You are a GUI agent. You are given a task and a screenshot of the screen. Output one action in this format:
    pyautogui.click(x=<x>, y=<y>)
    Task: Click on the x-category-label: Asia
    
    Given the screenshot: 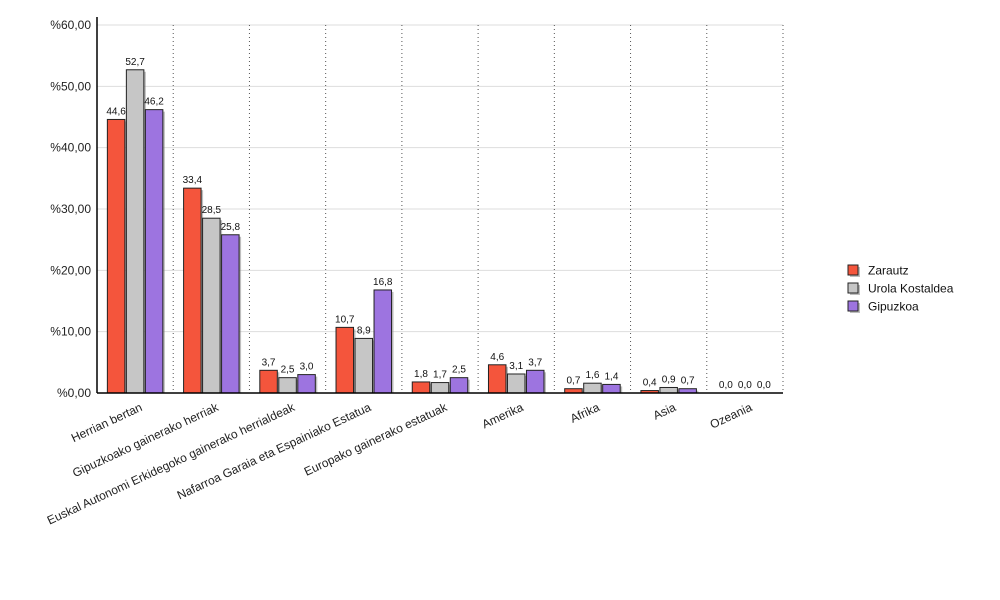 What is the action you would take?
    pyautogui.click(x=664, y=411)
    